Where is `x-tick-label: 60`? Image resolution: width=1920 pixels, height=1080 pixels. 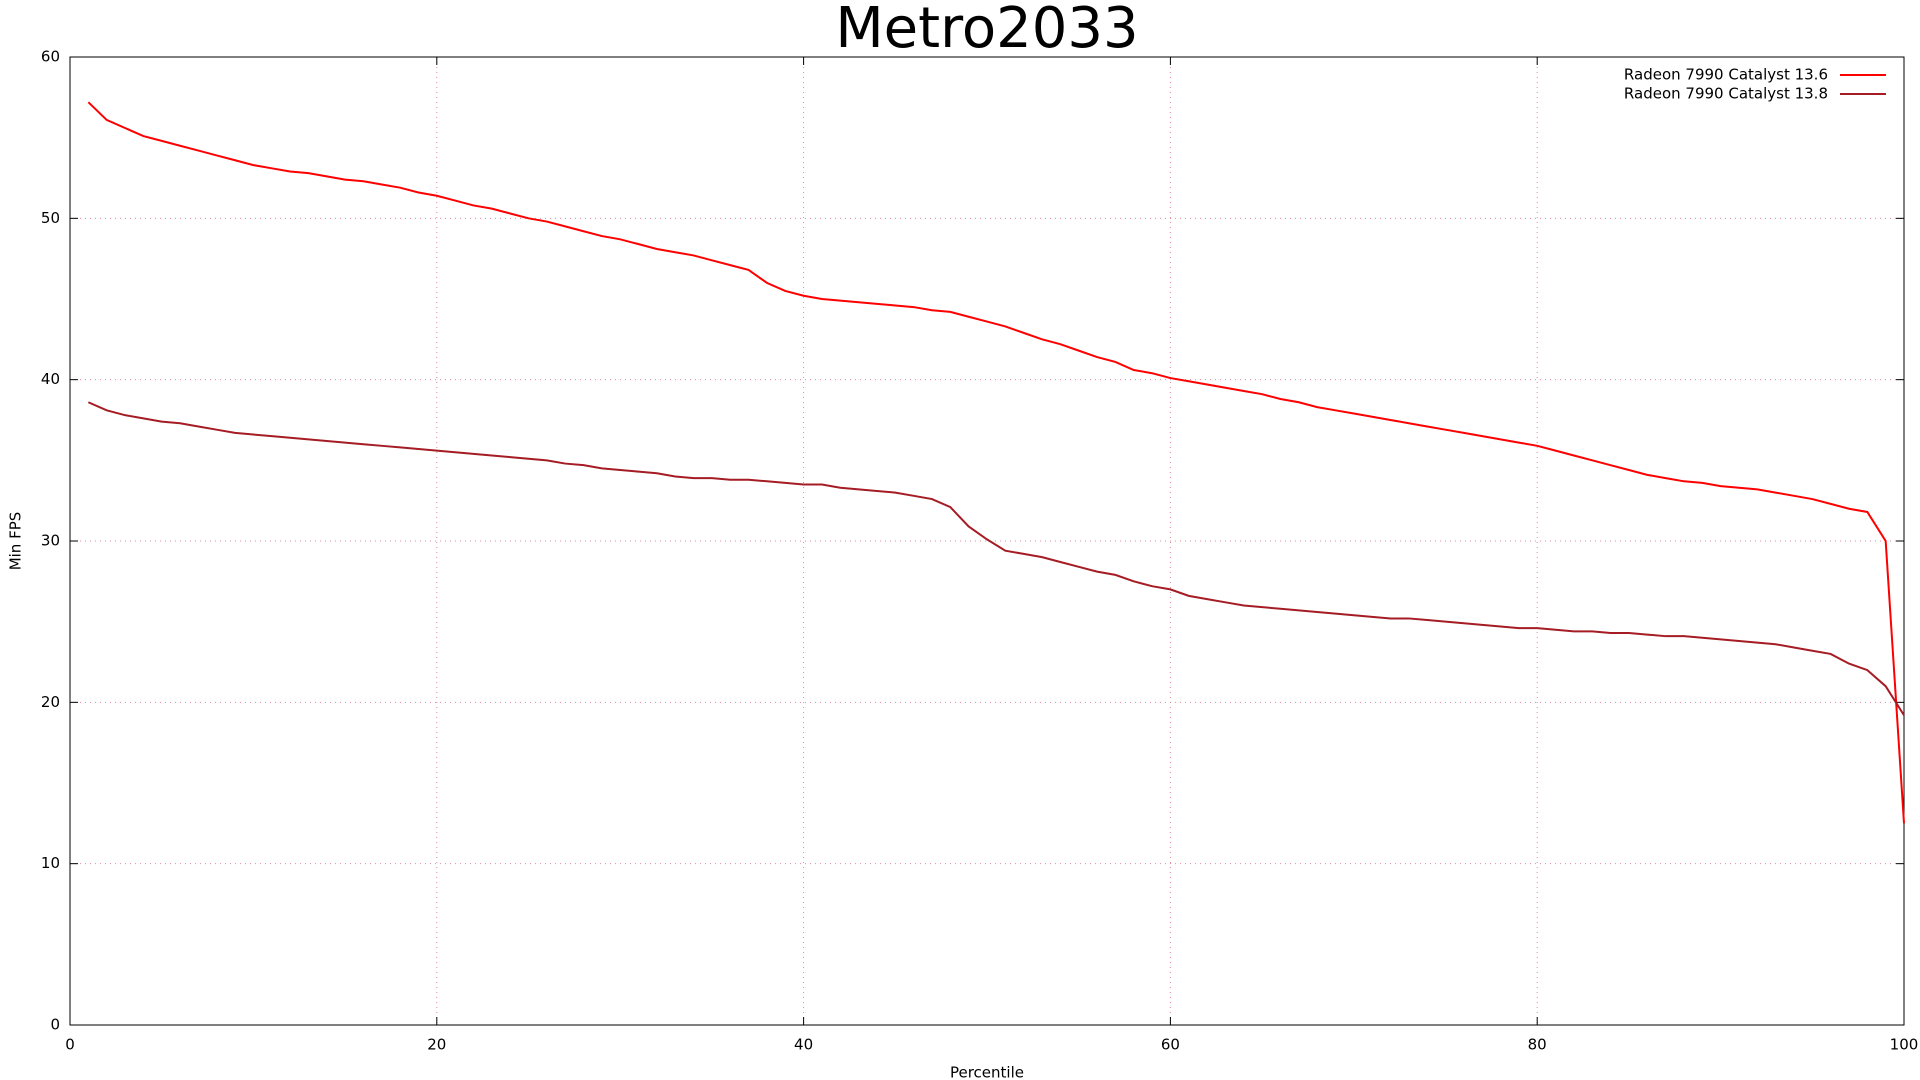
x-tick-label: 60 is located at coordinates (1170, 1045).